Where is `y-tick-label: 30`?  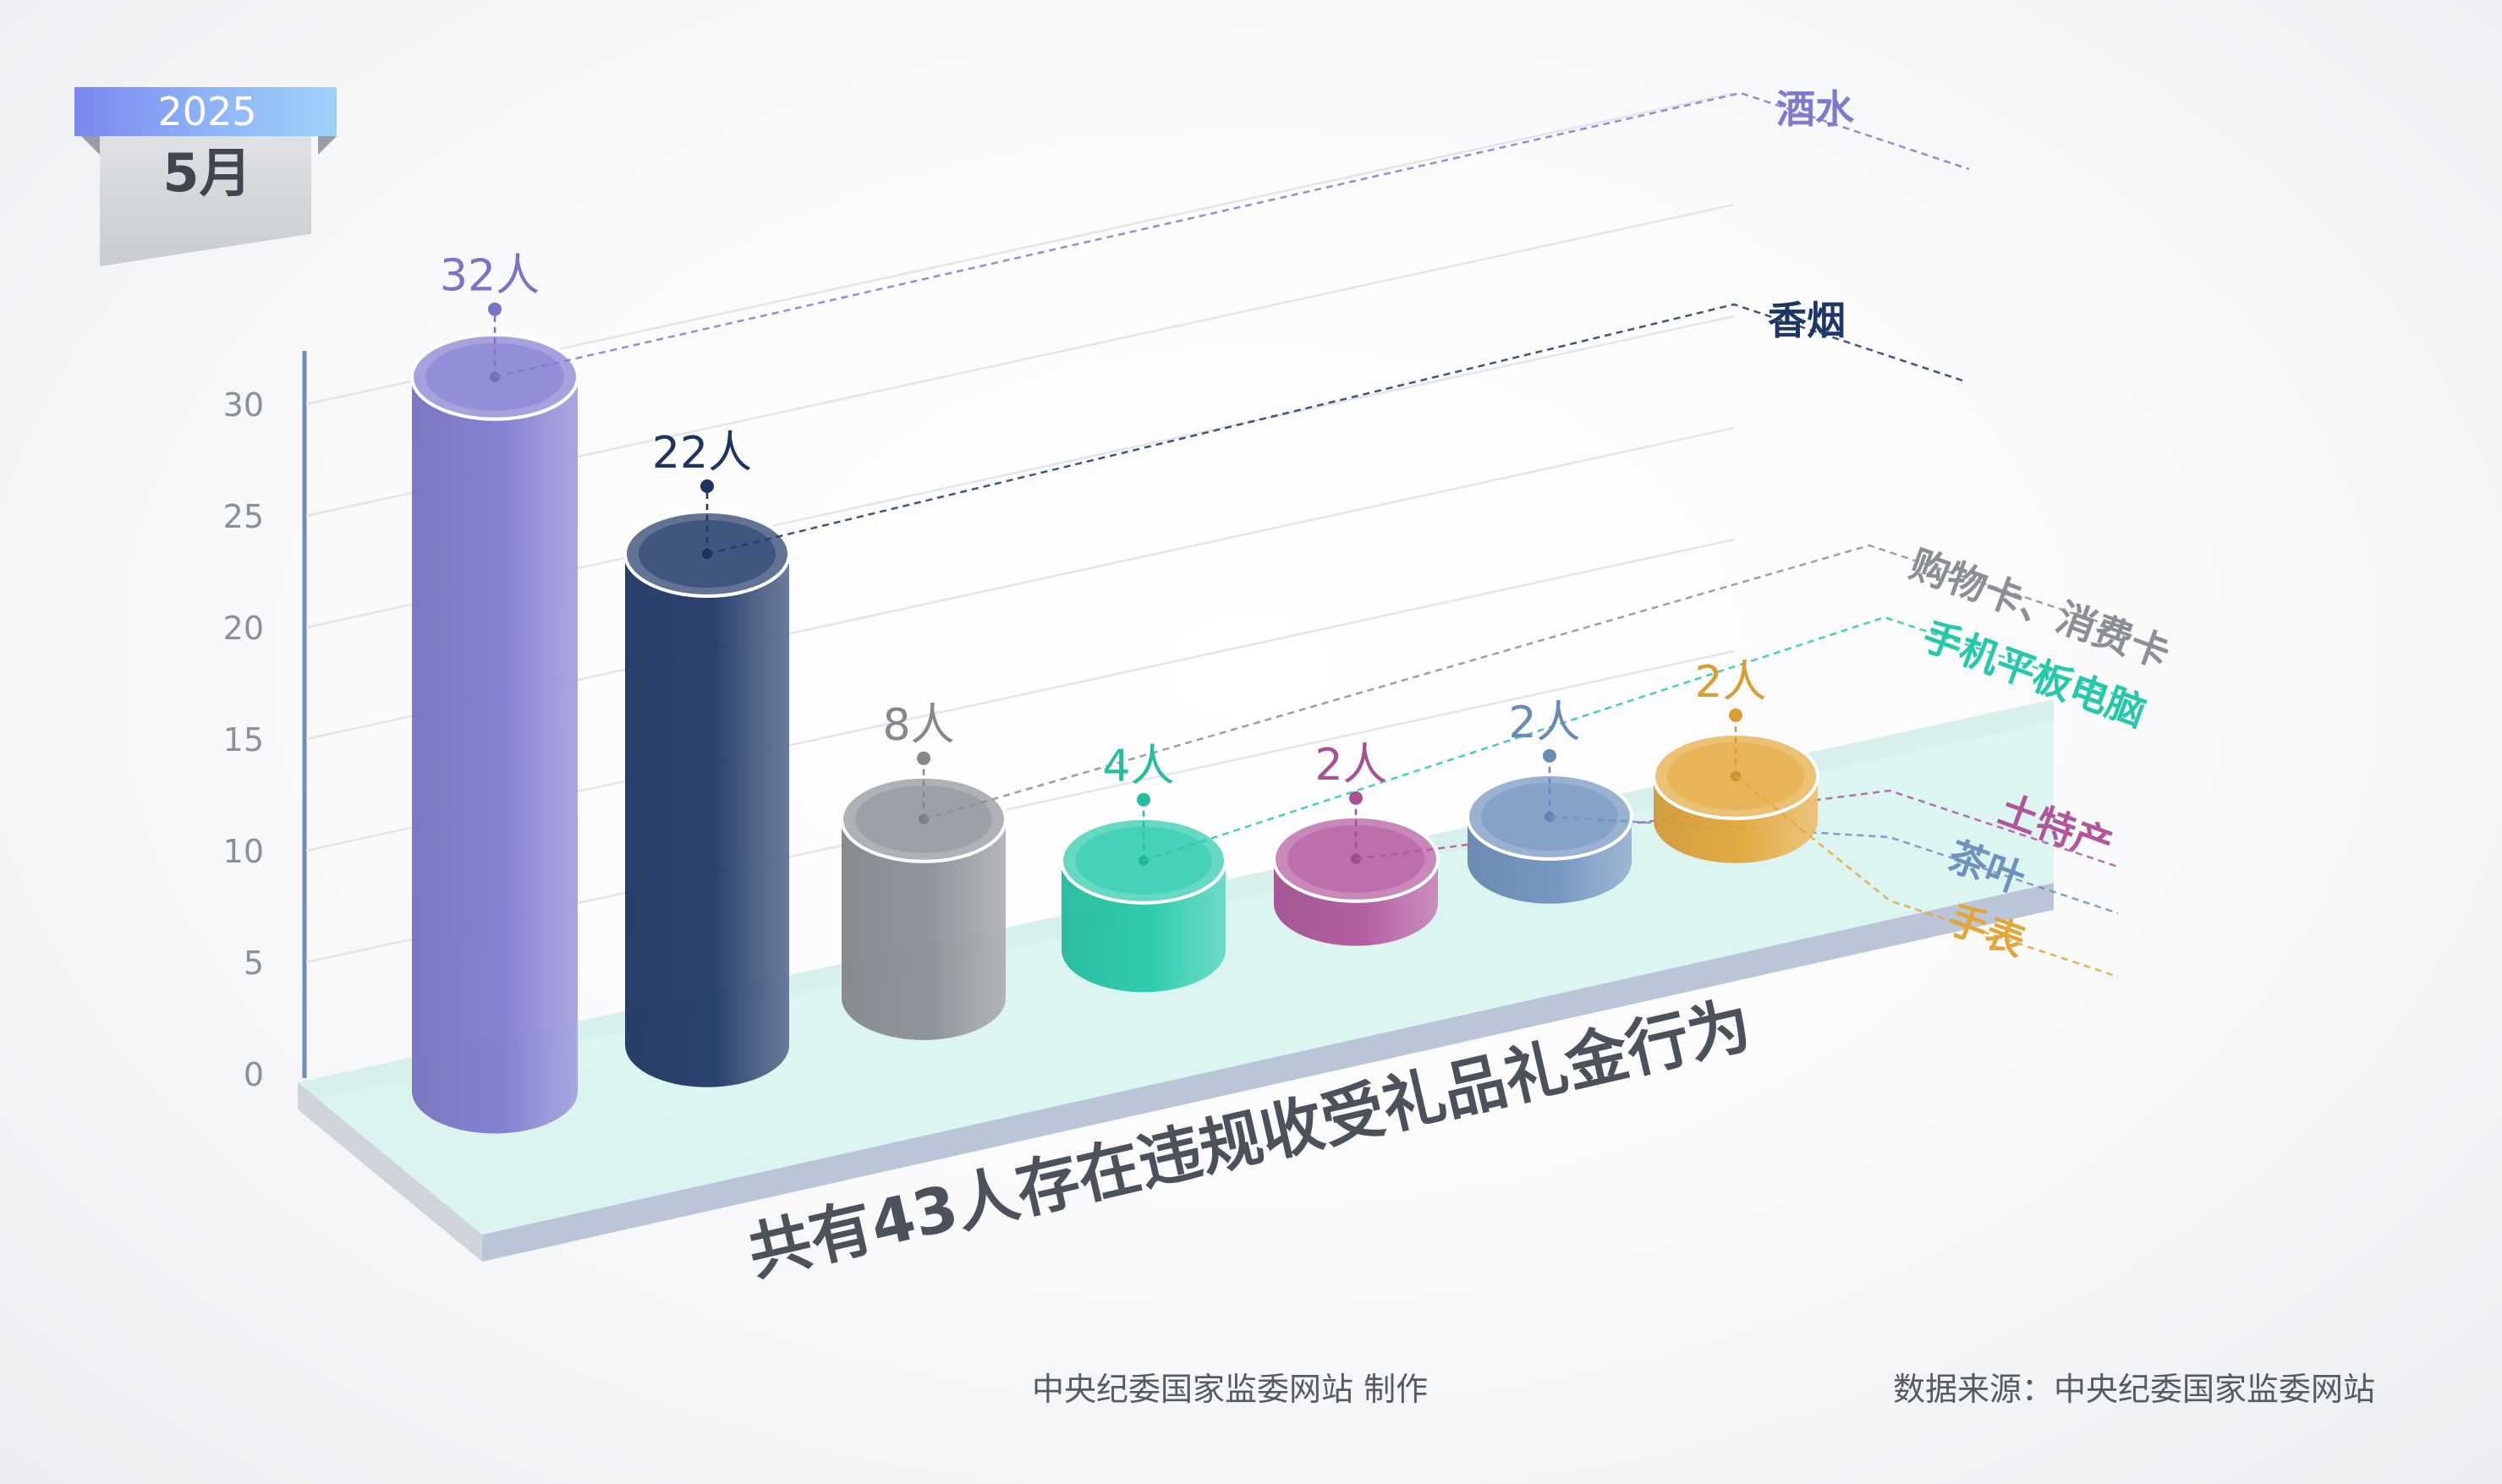 y-tick-label: 30 is located at coordinates (243, 405).